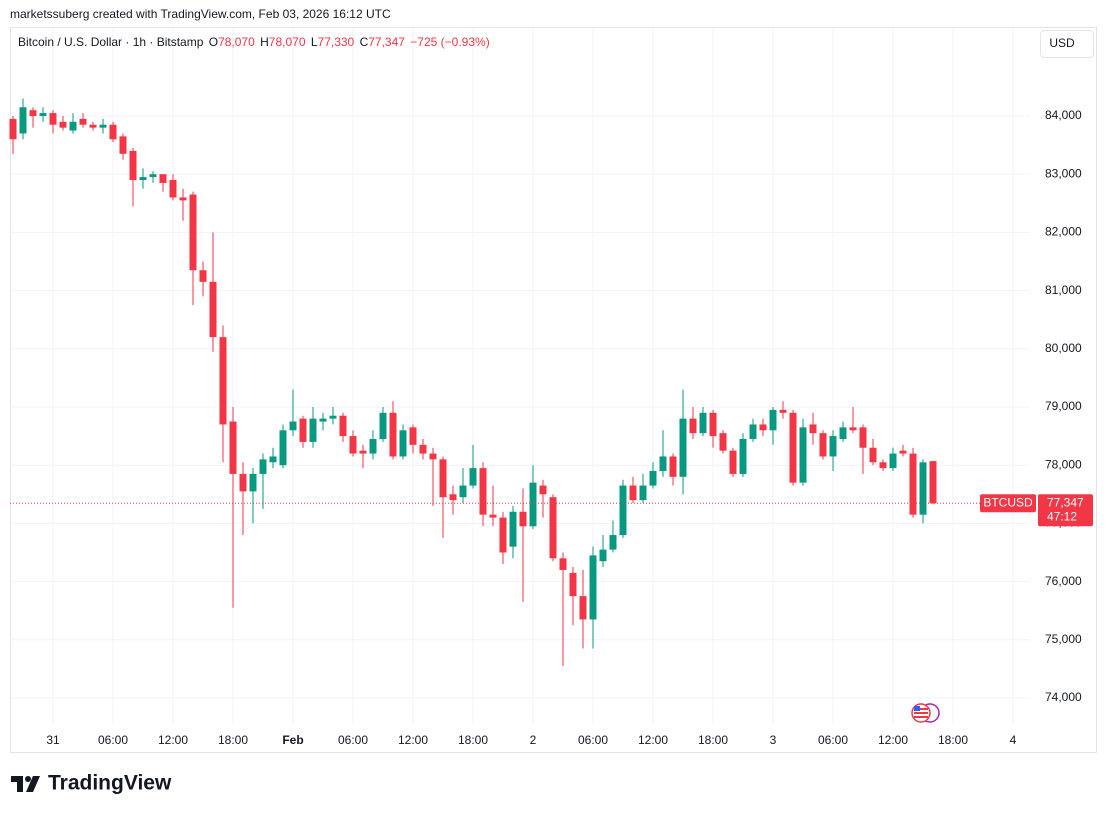  I want to click on y-tick-label: 78,000, so click(1063, 464).